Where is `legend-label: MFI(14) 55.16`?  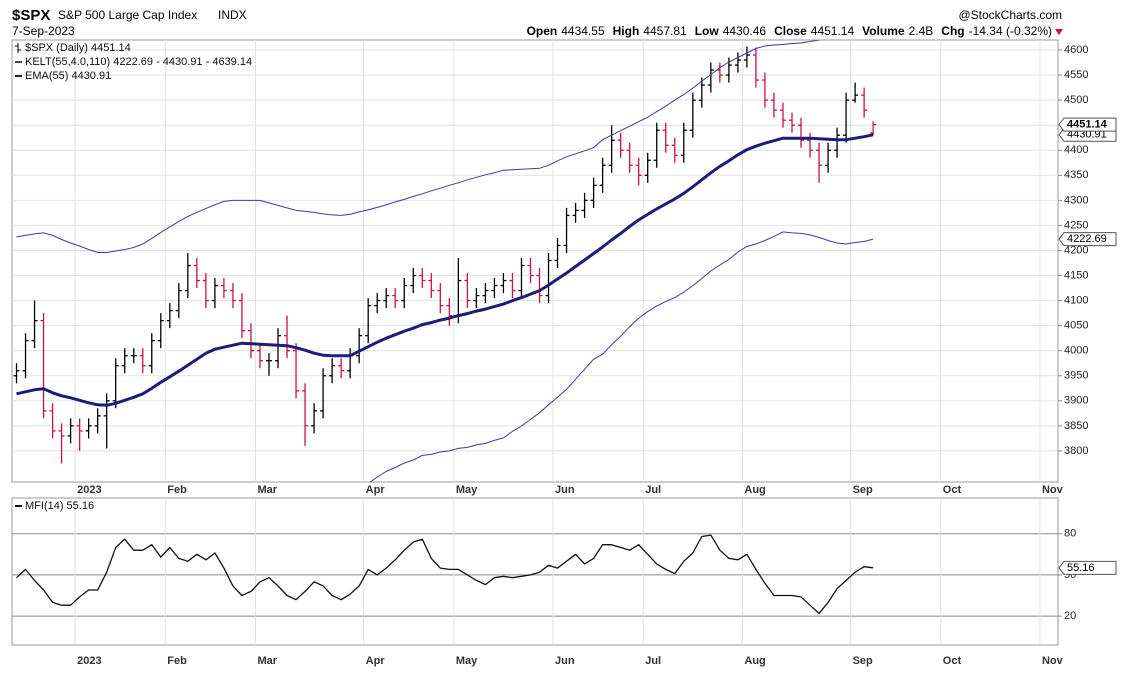 legend-label: MFI(14) 55.16 is located at coordinates (59, 506).